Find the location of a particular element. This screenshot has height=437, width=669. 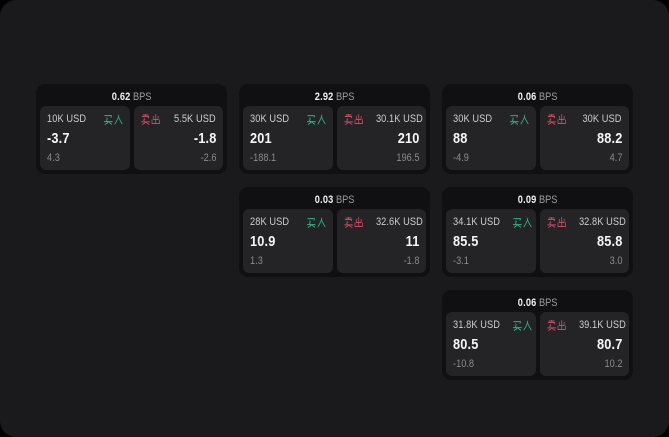

quote-card-body: 30K USD 买入 201 -188.1 卖出 is located at coordinates (334, 138).